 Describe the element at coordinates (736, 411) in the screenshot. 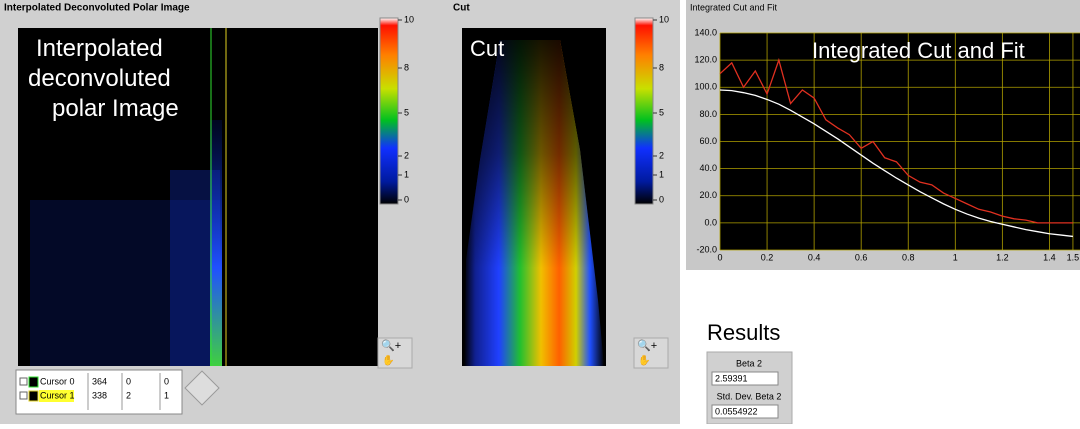

I see `field-value: 0.0554922` at that location.